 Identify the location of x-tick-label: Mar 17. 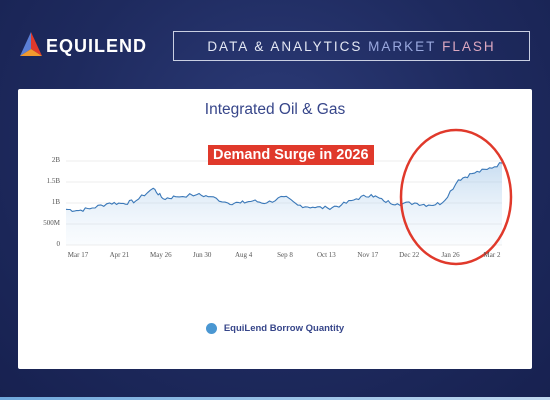
(78, 255).